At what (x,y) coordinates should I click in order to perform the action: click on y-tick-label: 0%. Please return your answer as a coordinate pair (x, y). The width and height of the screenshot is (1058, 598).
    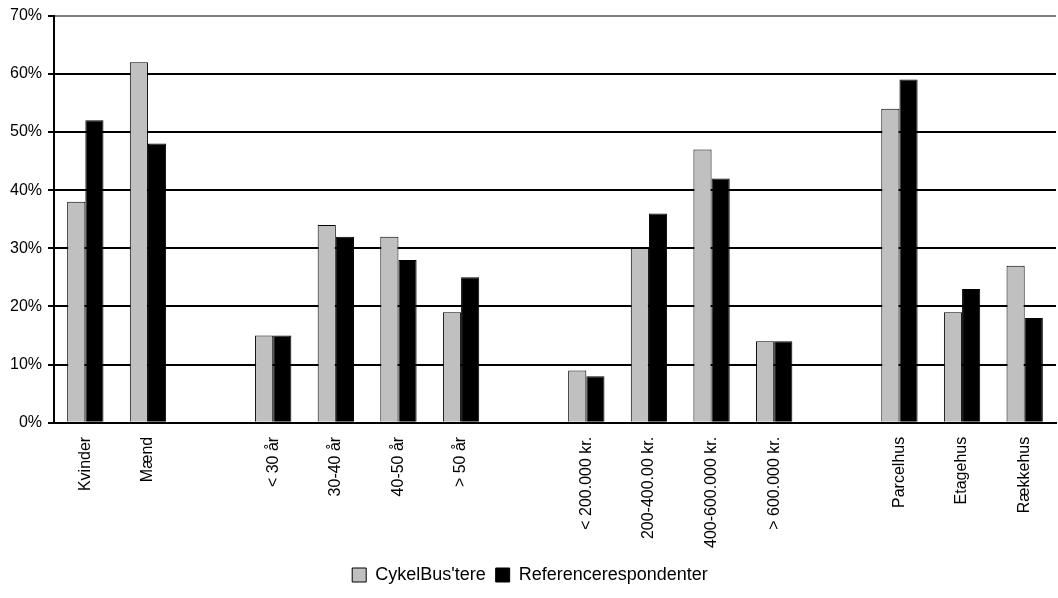
    Looking at the image, I should click on (30, 422).